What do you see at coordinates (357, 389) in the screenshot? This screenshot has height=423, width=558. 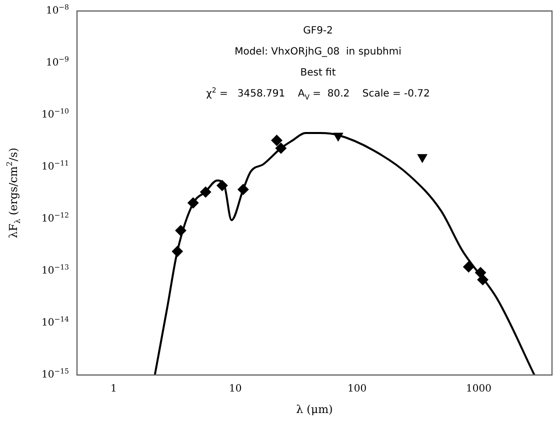 I see `x-tick-label: 100` at bounding box center [357, 389].